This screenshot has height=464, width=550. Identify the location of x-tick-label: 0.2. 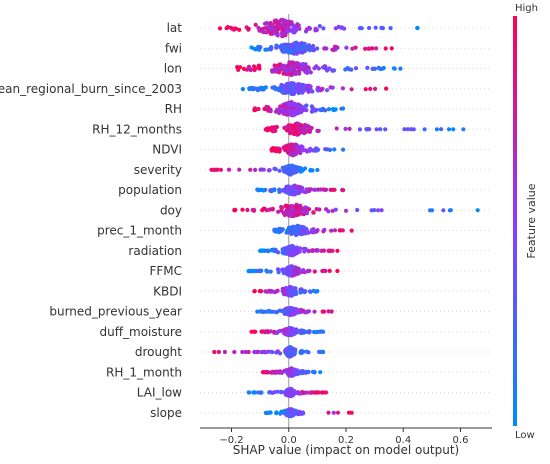
(346, 440).